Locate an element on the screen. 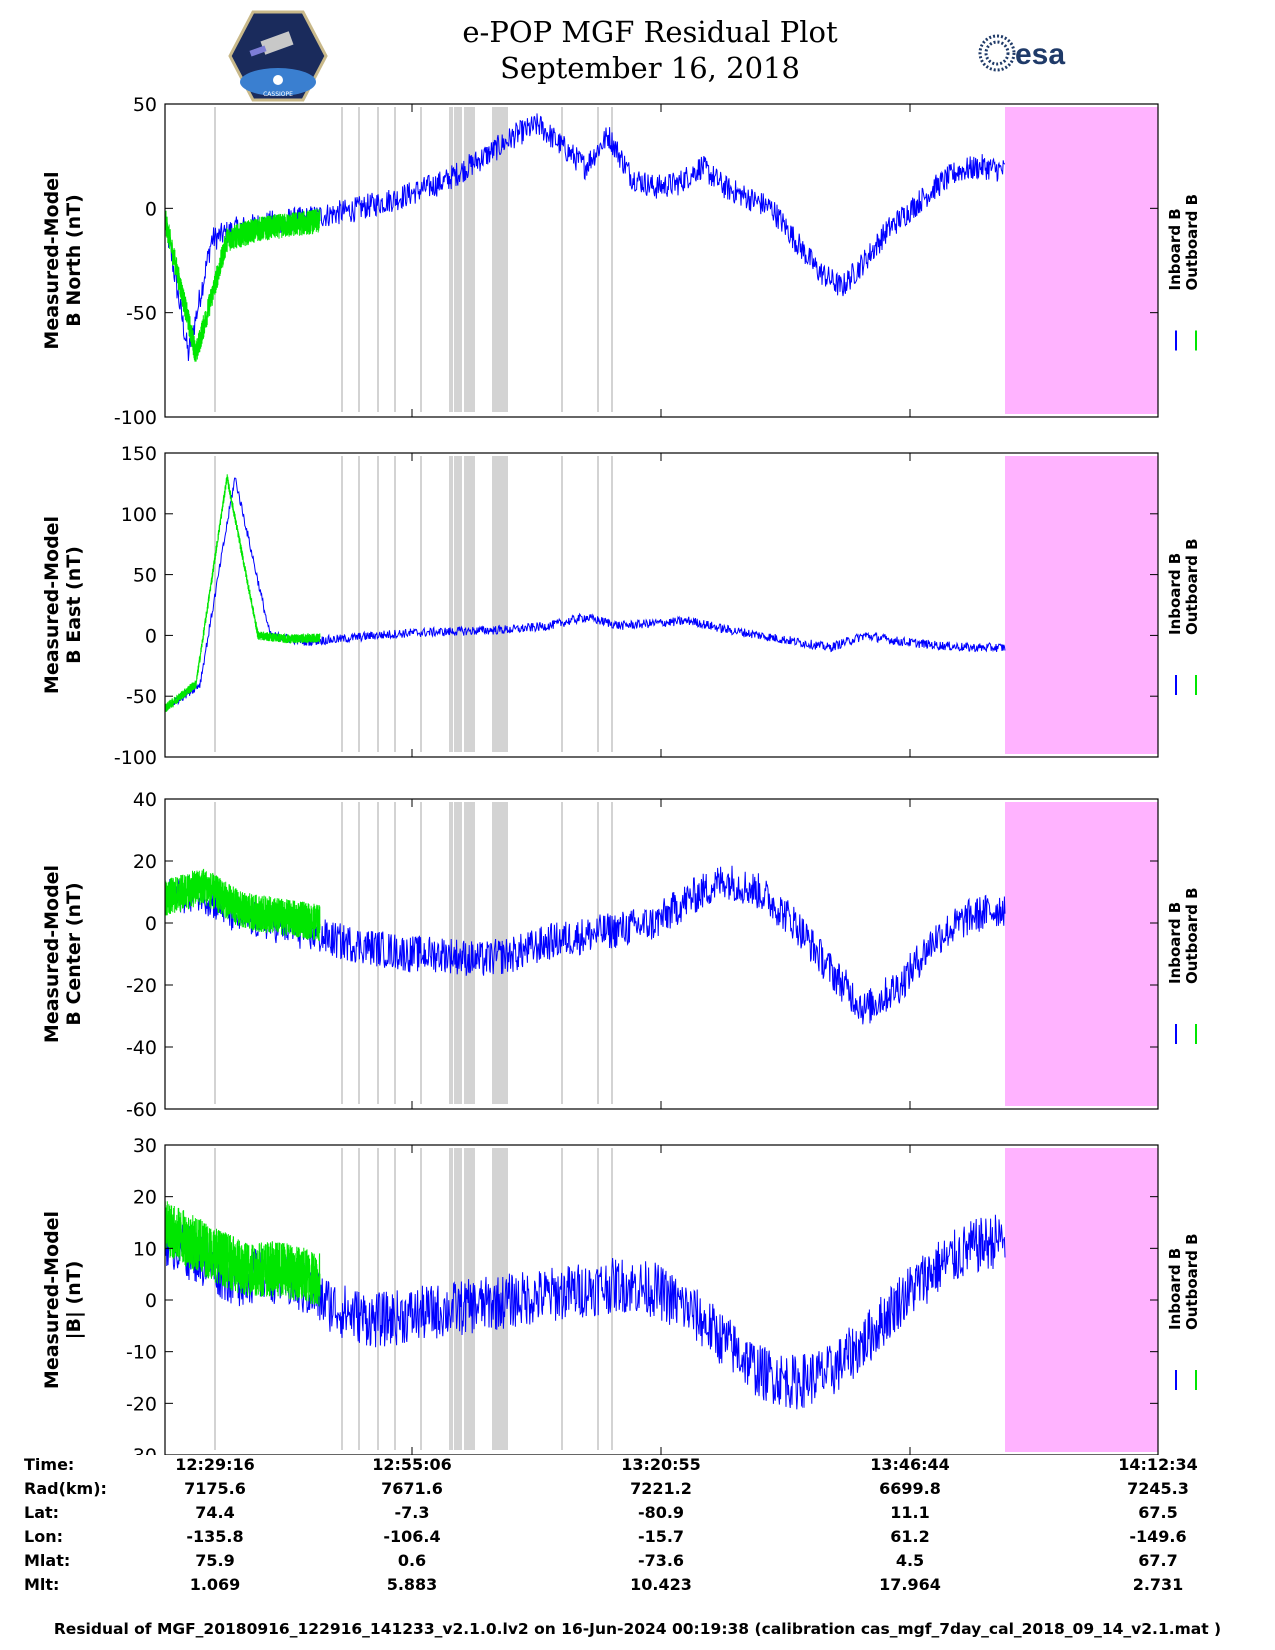 This screenshot has width=1275, height=1650. ephemeris-value: -73.6 is located at coordinates (661, 1560).